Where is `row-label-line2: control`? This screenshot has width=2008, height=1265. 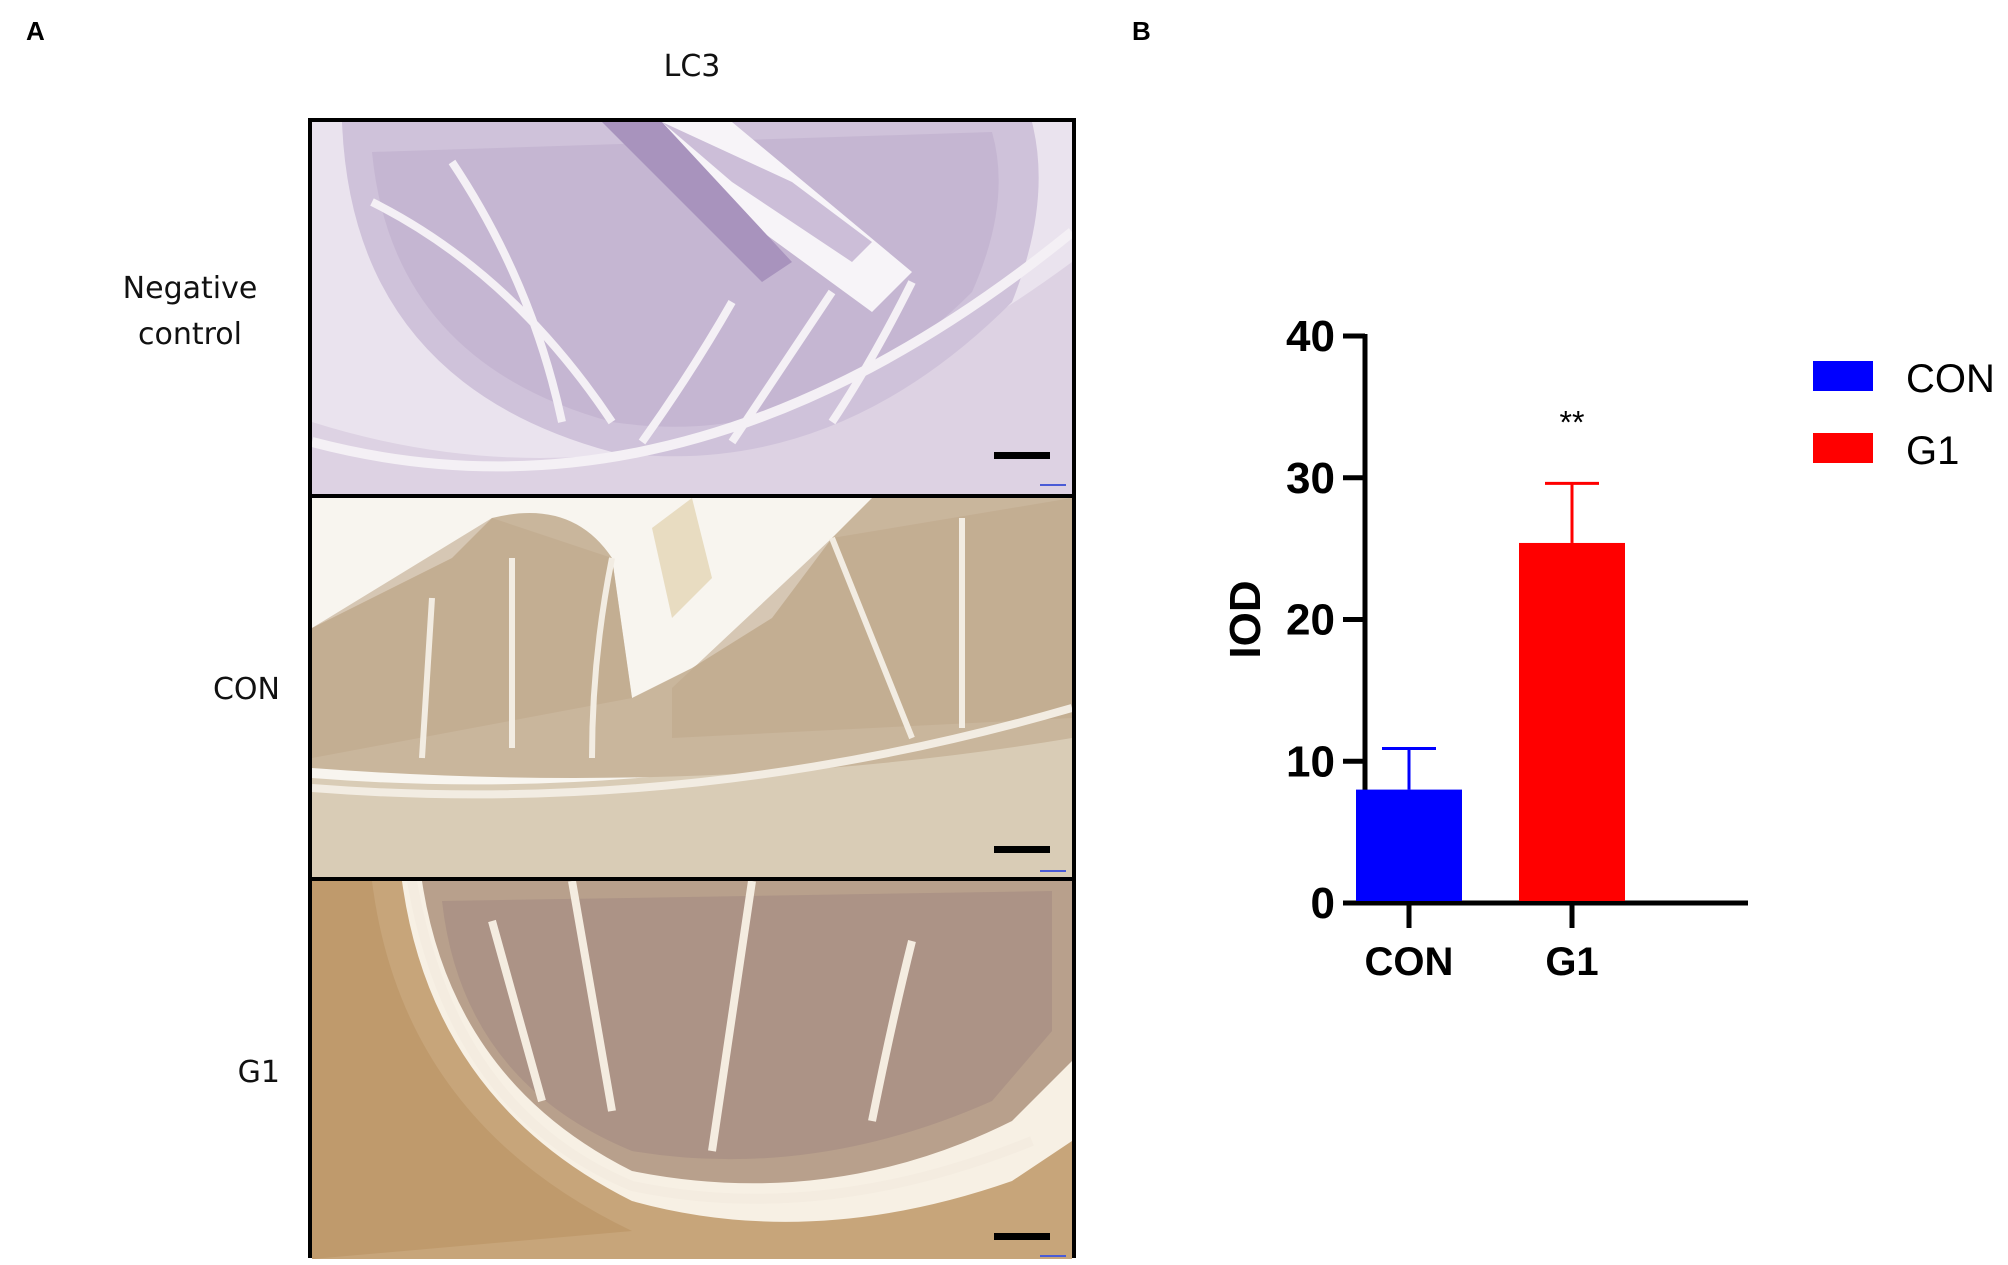 row-label-line2: control is located at coordinates (190, 334).